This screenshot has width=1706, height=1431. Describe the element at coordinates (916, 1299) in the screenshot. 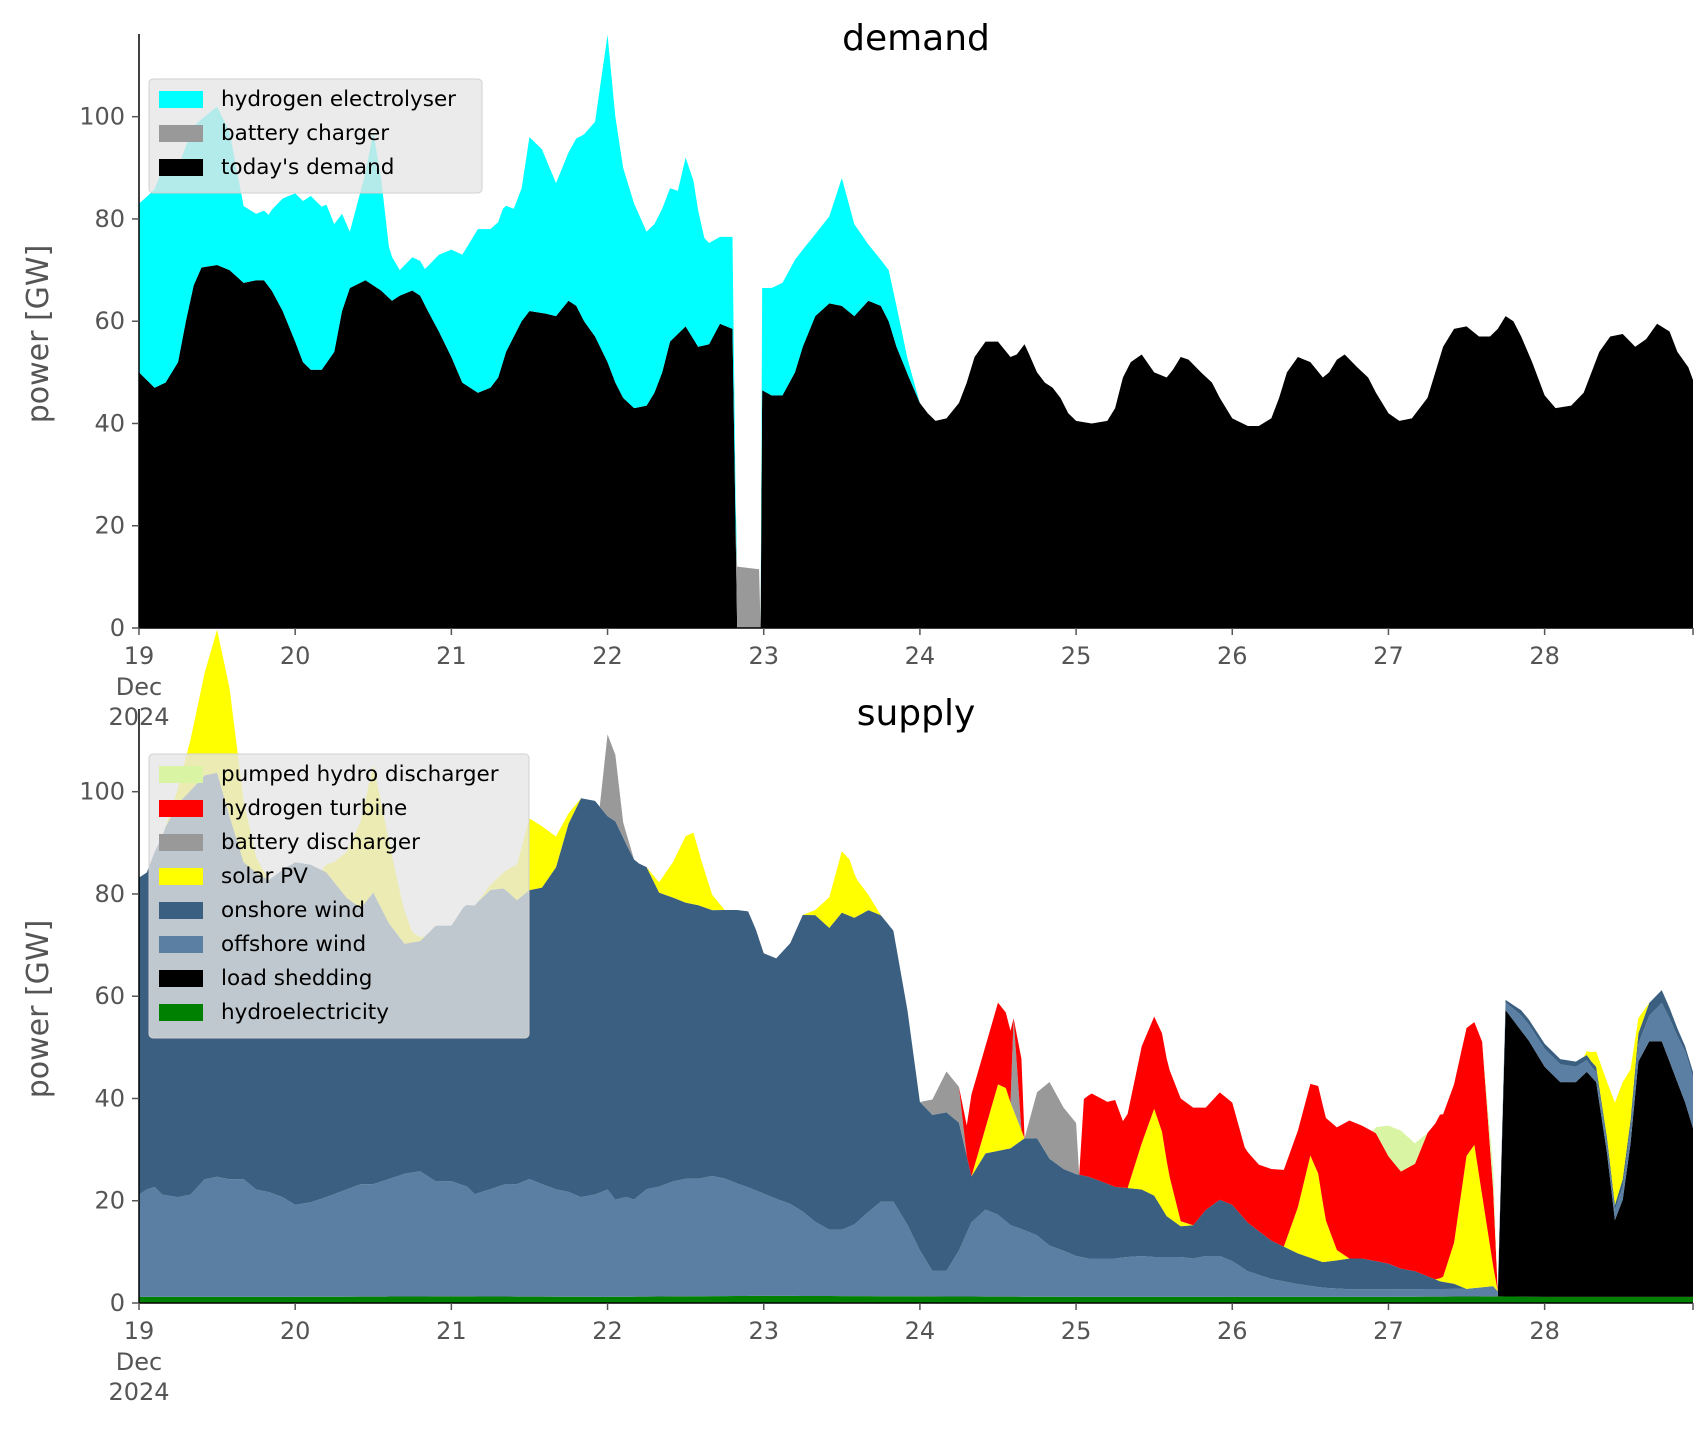

I see `area-hydroelectricity` at that location.